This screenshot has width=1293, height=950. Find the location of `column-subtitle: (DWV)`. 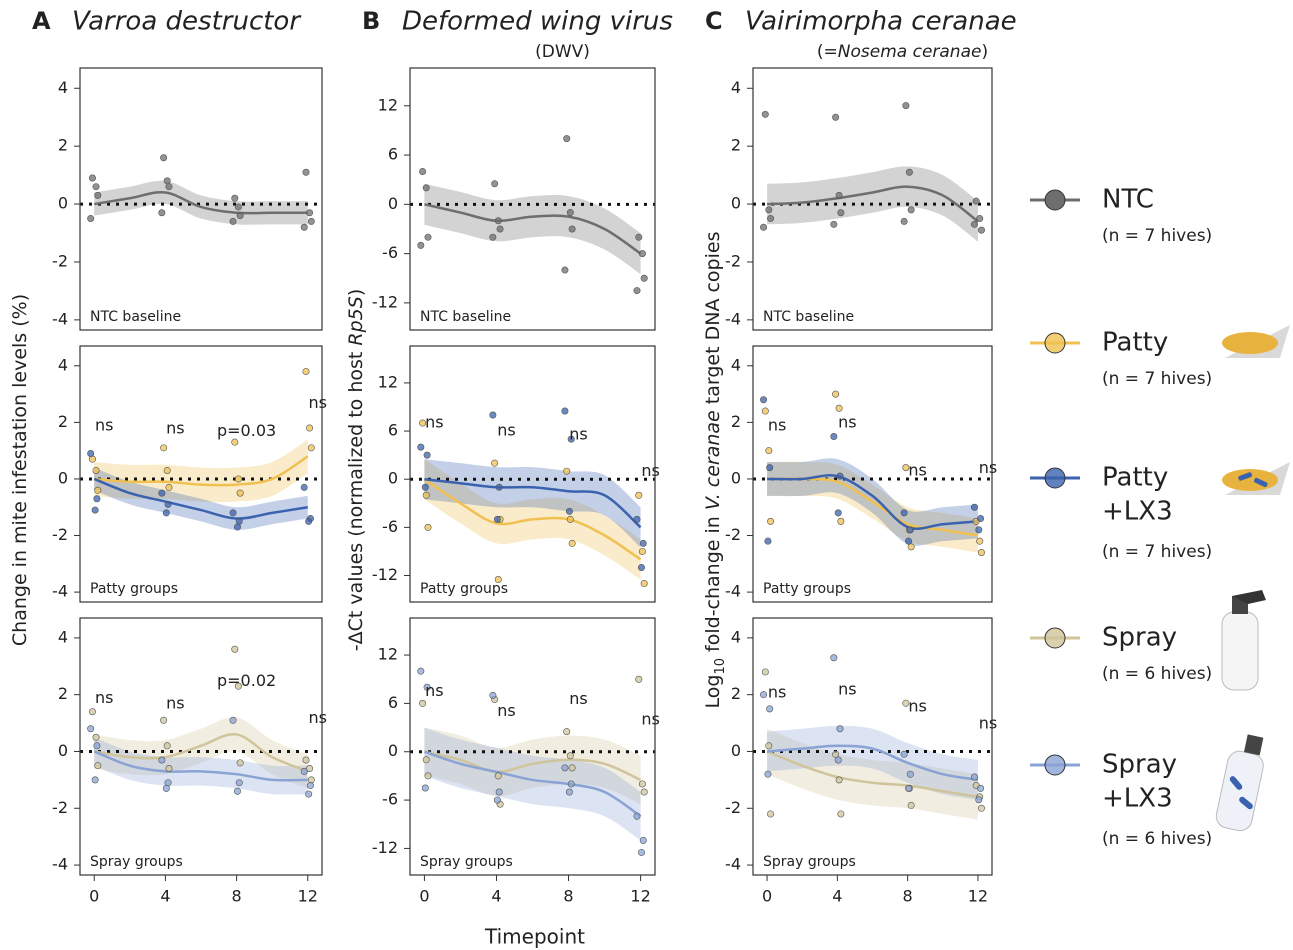

column-subtitle: (DWV) is located at coordinates (562, 52).